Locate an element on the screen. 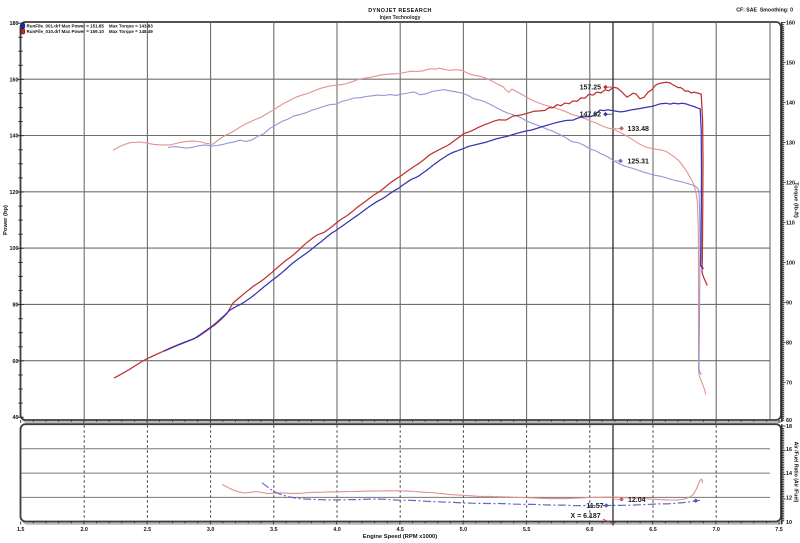  svg-text: 12.04 is located at coordinates (637, 500).